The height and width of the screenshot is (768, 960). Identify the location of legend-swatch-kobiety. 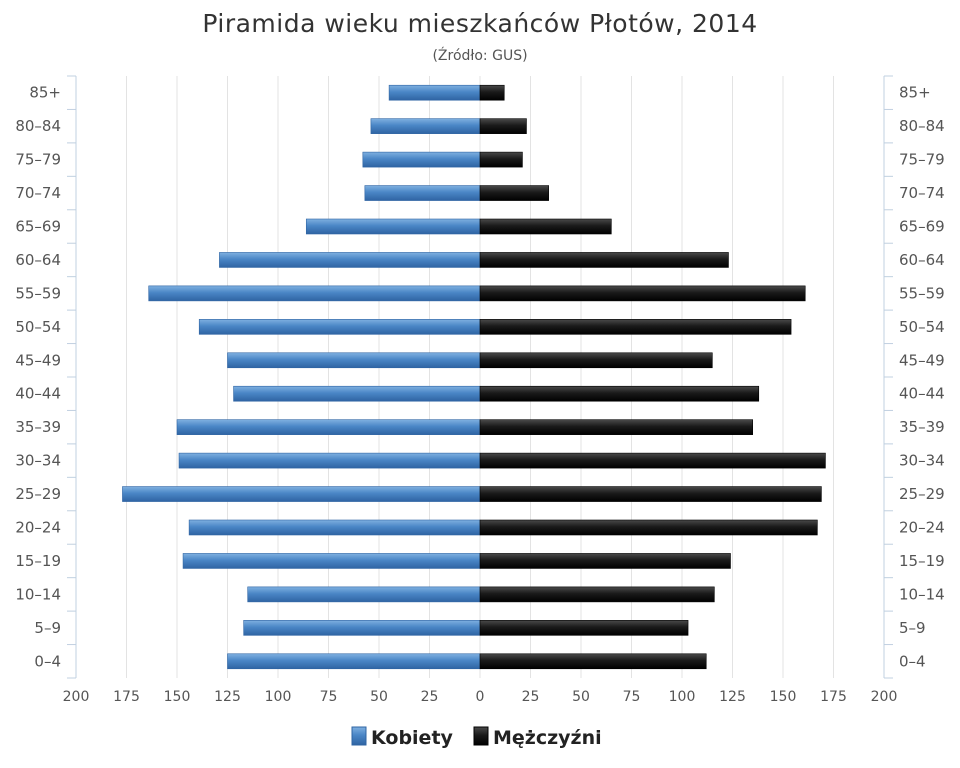
(359, 736).